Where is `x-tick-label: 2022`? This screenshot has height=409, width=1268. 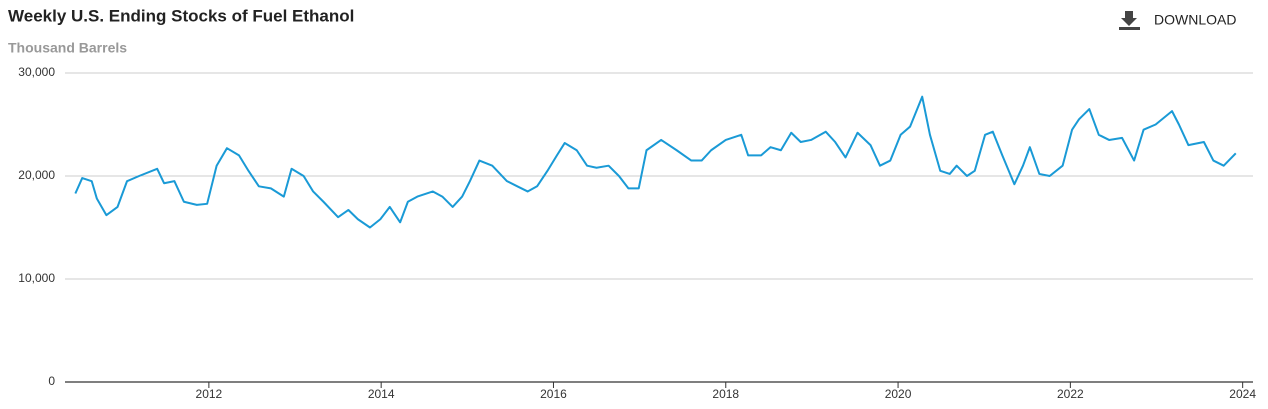 x-tick-label: 2022 is located at coordinates (1070, 394).